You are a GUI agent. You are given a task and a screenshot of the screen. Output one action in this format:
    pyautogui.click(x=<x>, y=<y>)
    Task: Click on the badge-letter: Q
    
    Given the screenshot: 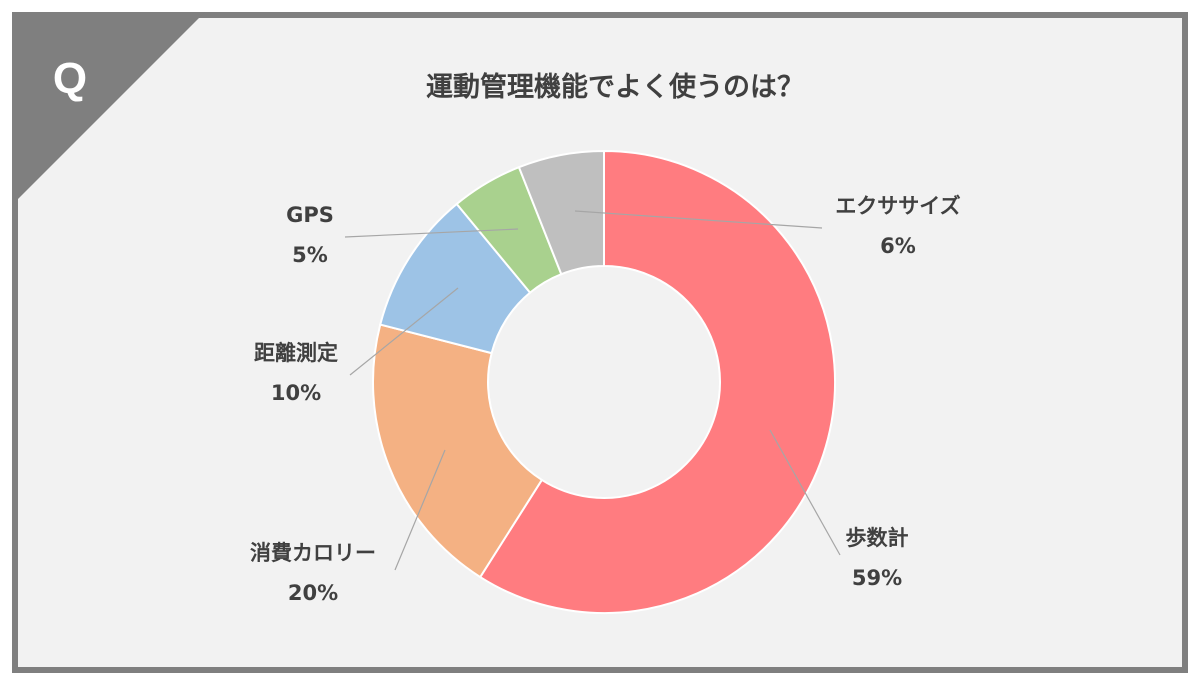 What is the action you would take?
    pyautogui.click(x=70, y=78)
    